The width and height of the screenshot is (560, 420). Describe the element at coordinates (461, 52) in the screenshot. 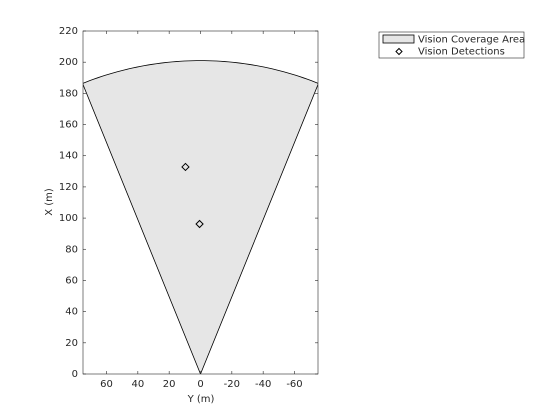

I see `legend-label: Vision Detections` at that location.